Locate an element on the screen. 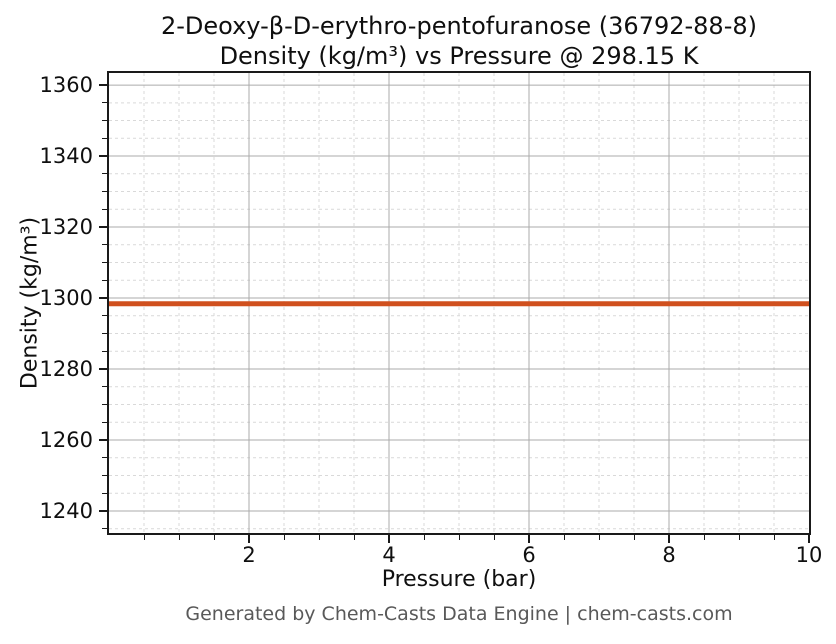 The image size is (836, 644). y-tick-label: 1340 is located at coordinates (66, 156).